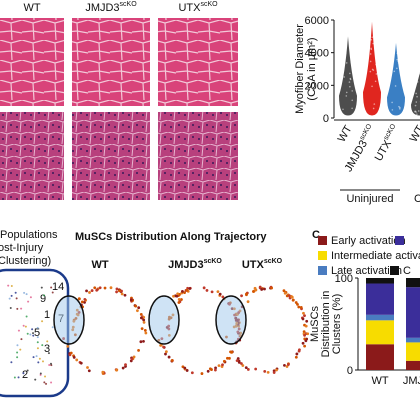  Describe the element at coordinates (337, 324) in the screenshot. I see `y-axis-label: Clusters (%)` at that location.